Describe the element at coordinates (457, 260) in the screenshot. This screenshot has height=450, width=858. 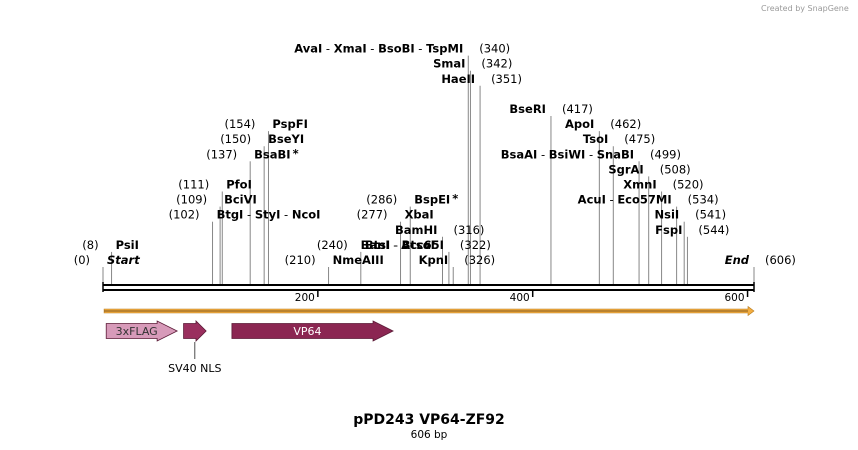
I see `site-kpni: KpnI (326)` at that location.